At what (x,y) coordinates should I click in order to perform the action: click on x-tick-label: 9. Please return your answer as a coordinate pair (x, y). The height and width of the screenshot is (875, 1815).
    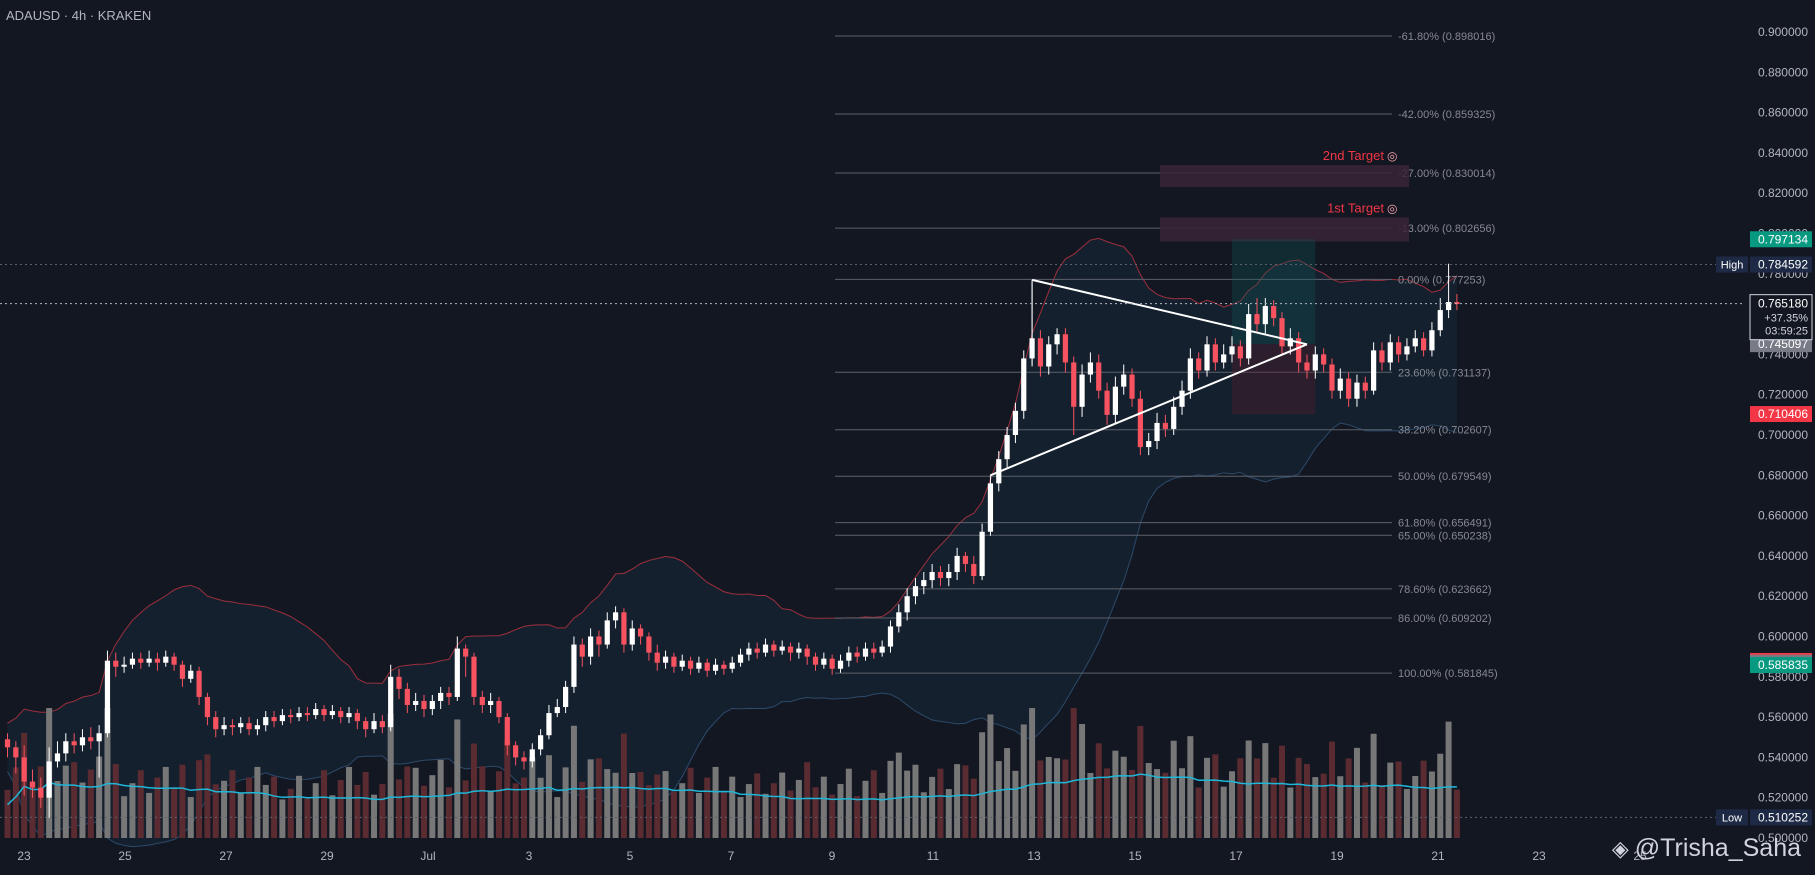
    Looking at the image, I should click on (832, 856).